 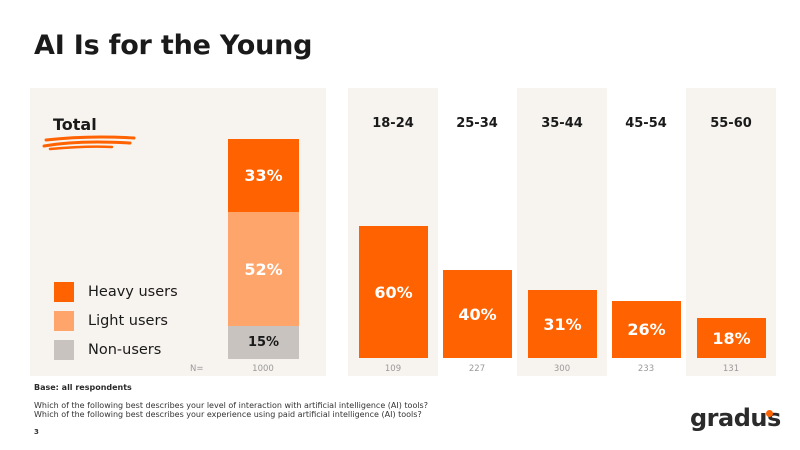 I want to click on n-age: 300, so click(x=562, y=369).